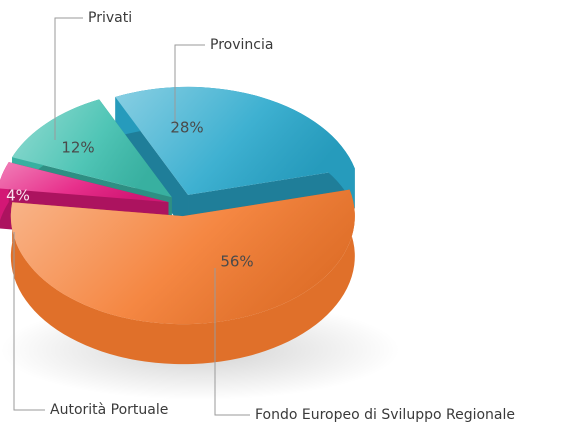 Image resolution: width=571 pixels, height=432 pixels. What do you see at coordinates (236, 262) in the screenshot?
I see `value-label: 56%` at bounding box center [236, 262].